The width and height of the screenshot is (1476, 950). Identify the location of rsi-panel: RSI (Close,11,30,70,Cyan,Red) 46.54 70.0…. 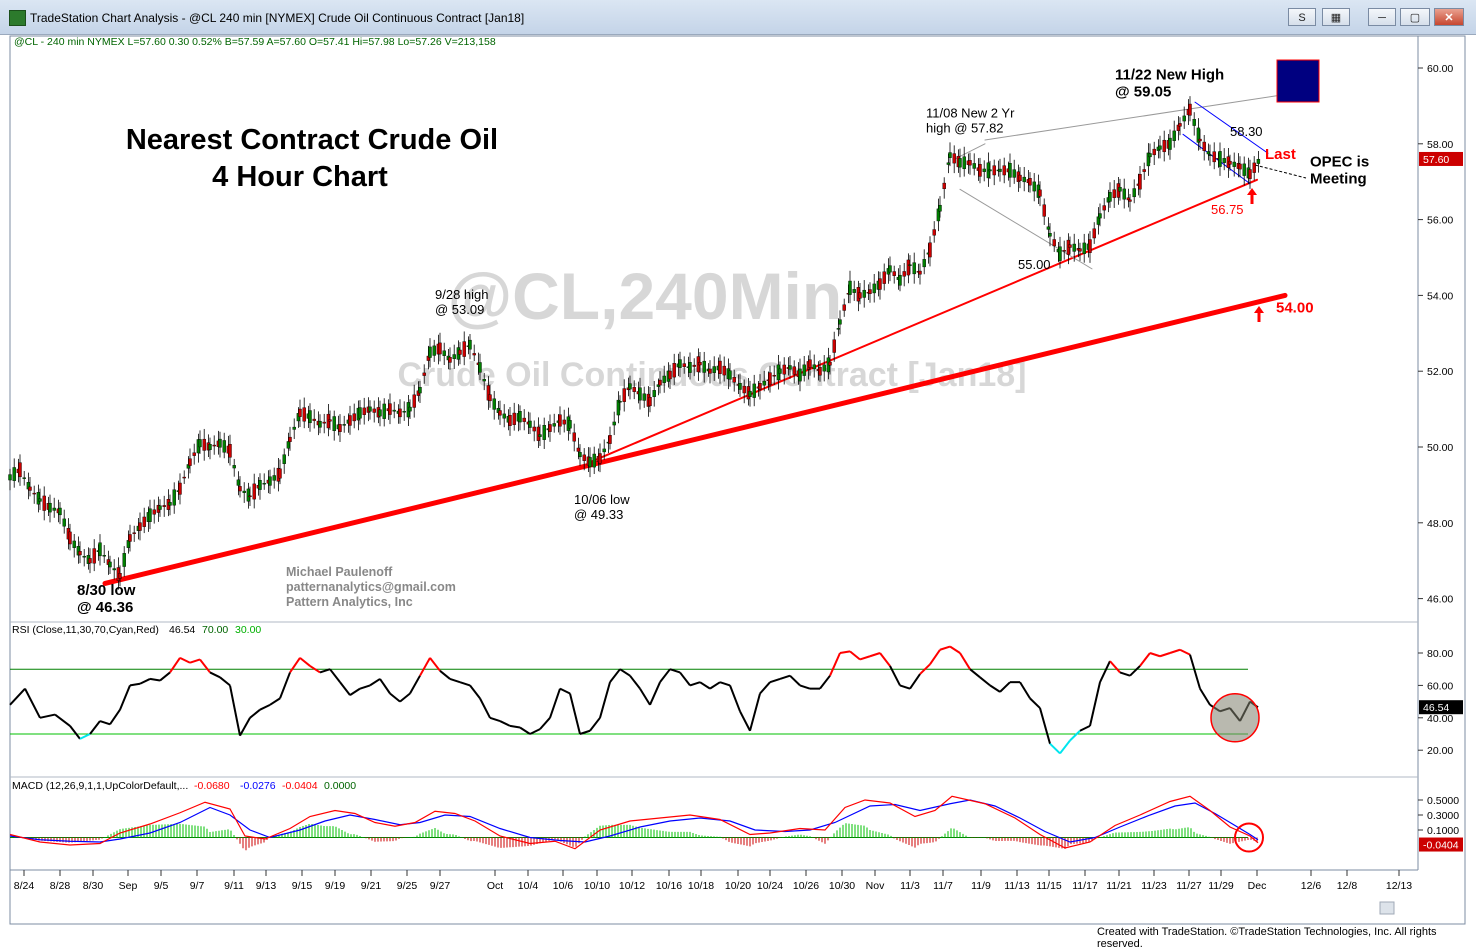
(736, 690).